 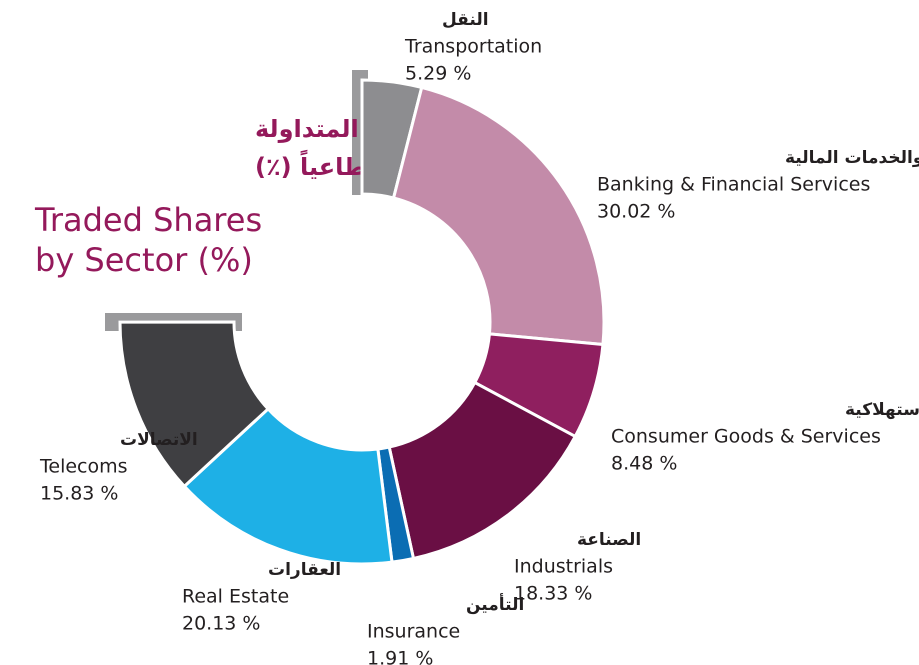 I want to click on title: by Sector (%), so click(x=144, y=260).